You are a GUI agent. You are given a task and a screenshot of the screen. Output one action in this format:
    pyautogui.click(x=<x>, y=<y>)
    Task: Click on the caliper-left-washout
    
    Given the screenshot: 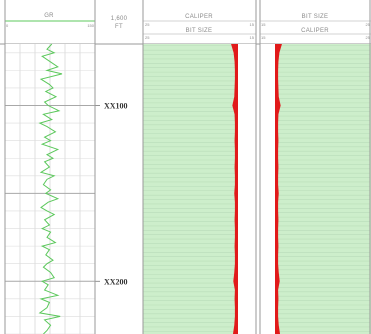 What is the action you would take?
    pyautogui.click(x=234, y=189)
    